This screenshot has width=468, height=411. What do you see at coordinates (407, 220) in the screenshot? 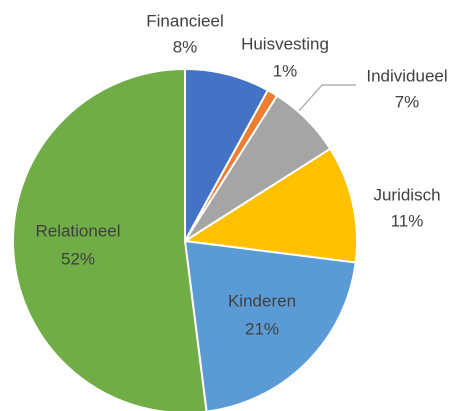
I see `value-label: 11%` at bounding box center [407, 220].